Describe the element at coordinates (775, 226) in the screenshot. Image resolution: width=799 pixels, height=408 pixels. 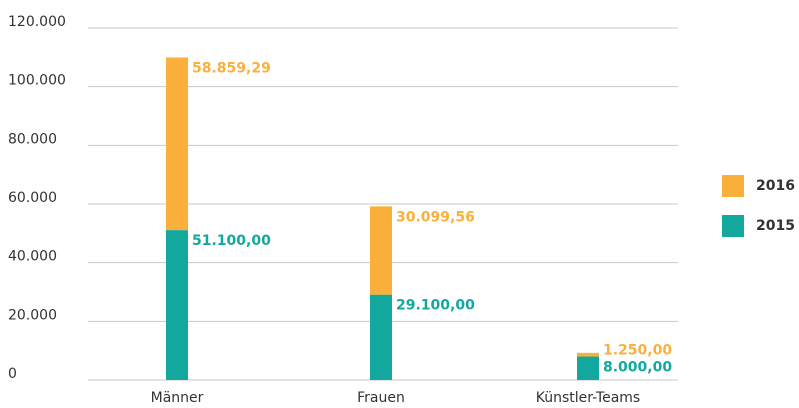
I see `legend-label: 2015` at that location.